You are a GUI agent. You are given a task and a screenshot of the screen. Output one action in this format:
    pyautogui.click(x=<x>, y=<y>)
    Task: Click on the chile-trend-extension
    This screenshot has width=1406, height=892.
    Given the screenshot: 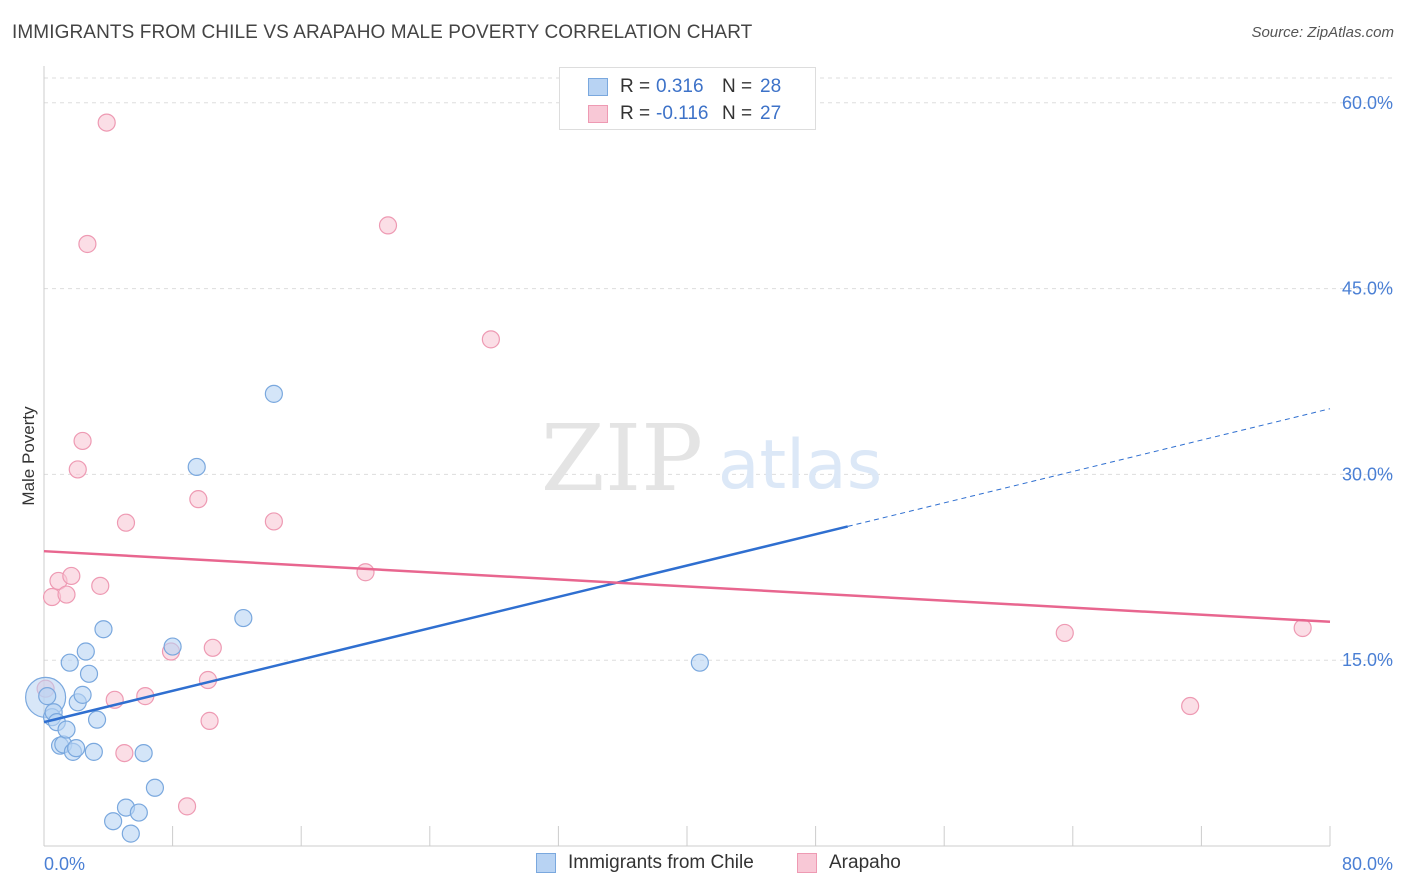 What is the action you would take?
    pyautogui.click(x=1089, y=467)
    